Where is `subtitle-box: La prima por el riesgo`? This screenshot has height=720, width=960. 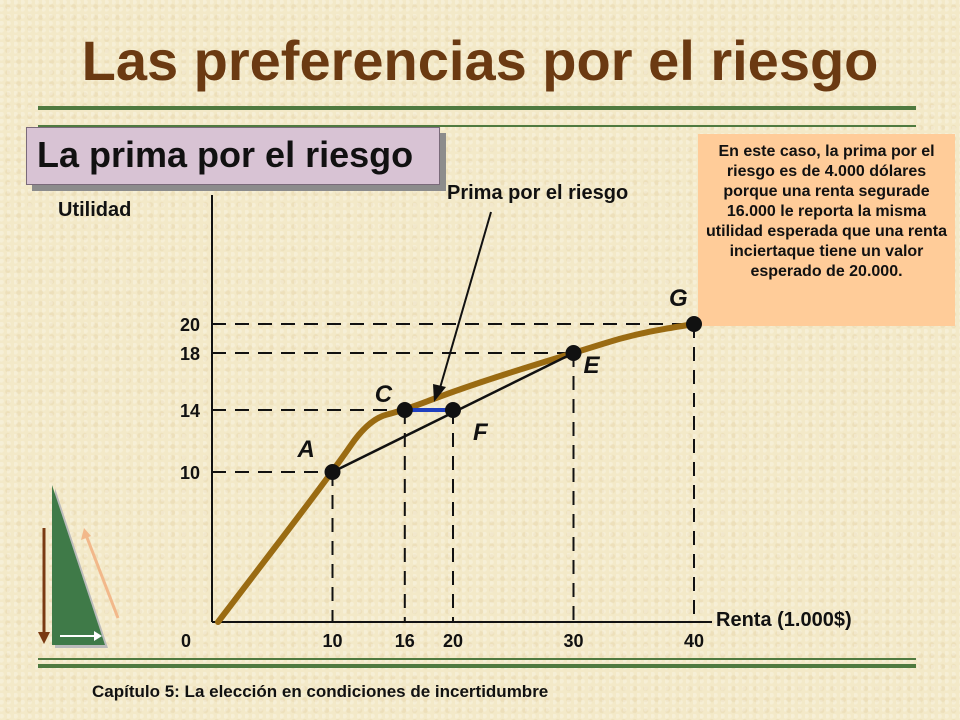
subtitle-box: La prima por el riesgo is located at coordinates (233, 156).